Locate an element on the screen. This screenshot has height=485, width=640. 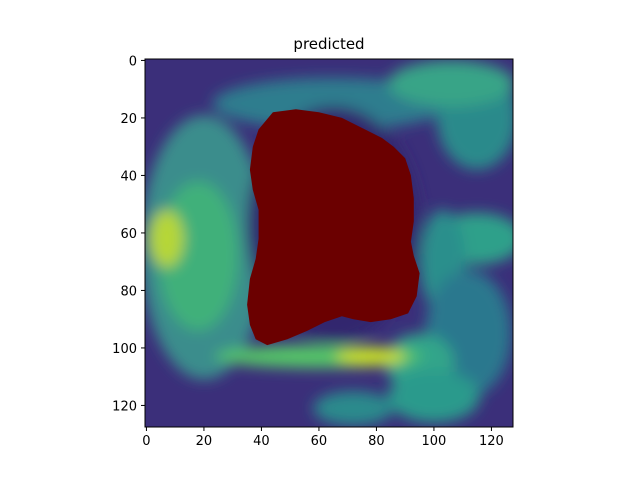
x-tick-label: 120 is located at coordinates (491, 441).